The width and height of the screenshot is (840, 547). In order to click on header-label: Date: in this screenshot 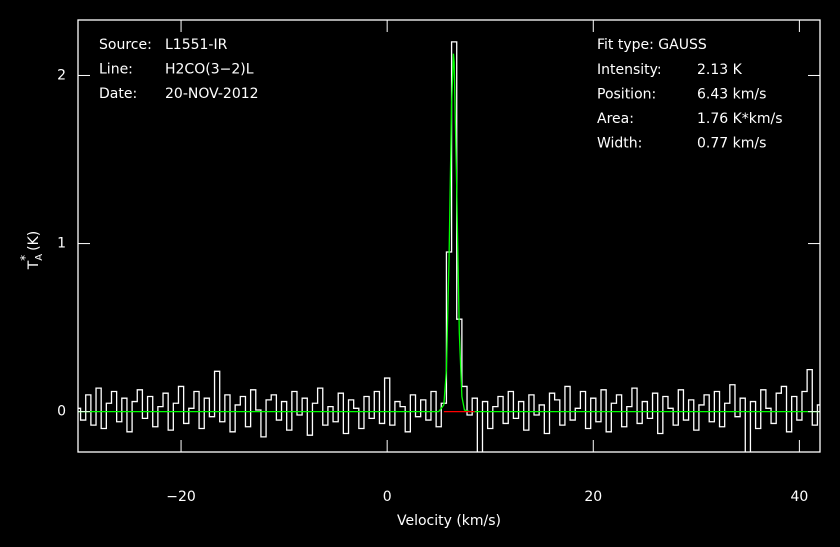, I will do `click(118, 94)`.